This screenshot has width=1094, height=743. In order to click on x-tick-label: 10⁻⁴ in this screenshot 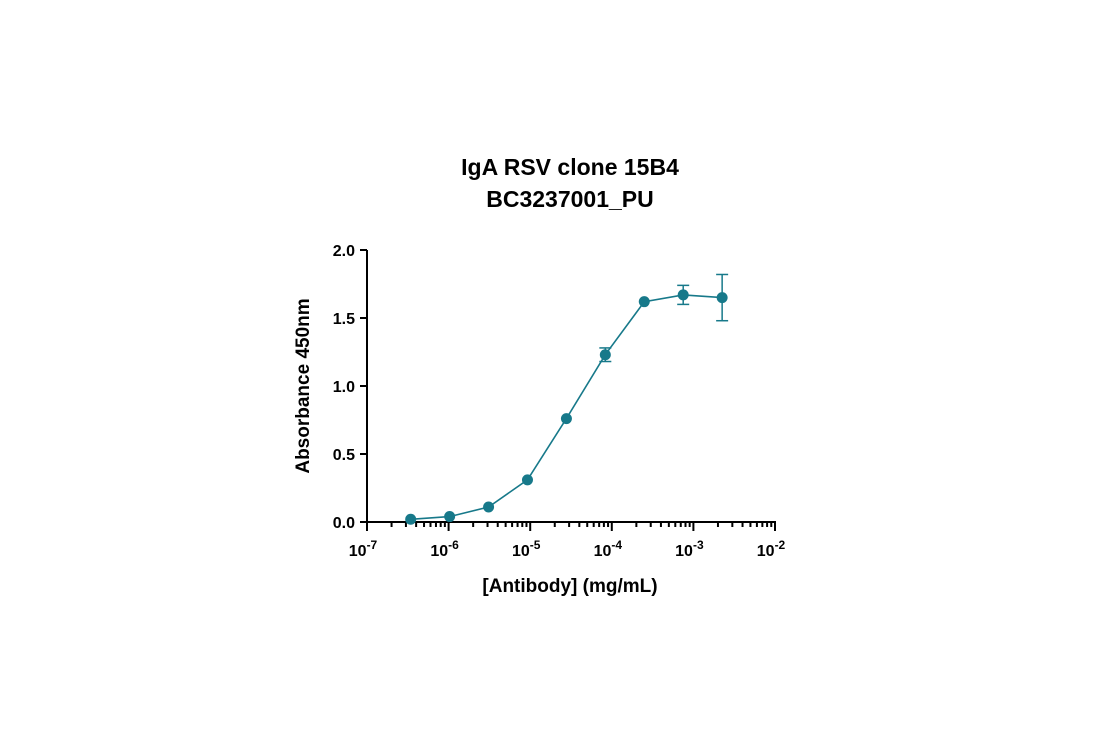, I will do `click(608, 549)`.